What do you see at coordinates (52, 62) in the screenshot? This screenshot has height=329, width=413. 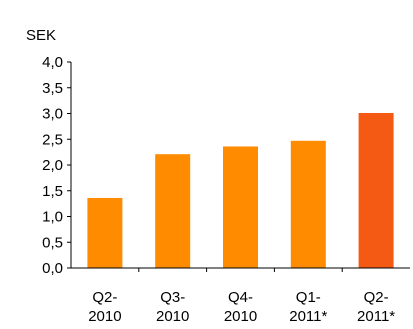 I see `y-tick-label: 4,0` at bounding box center [52, 62].